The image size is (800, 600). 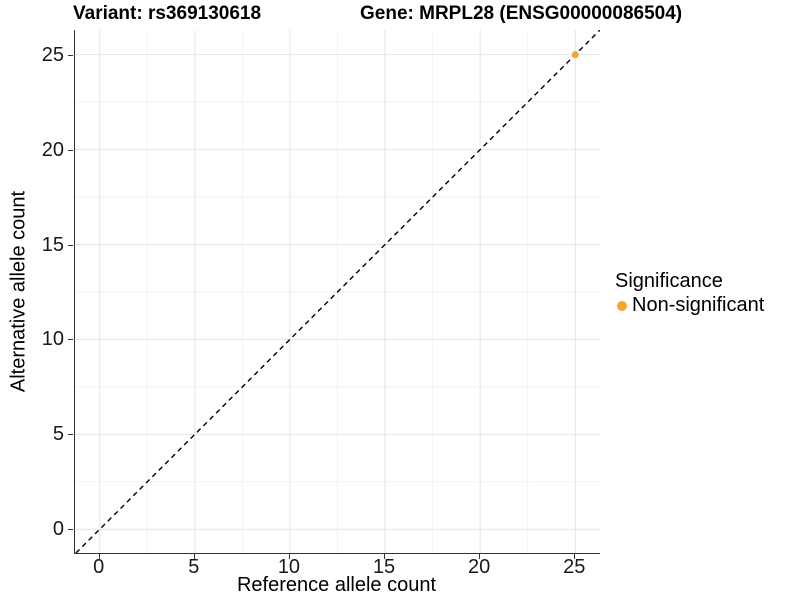 I want to click on x-axis-title: Reference allele count, so click(x=336, y=585).